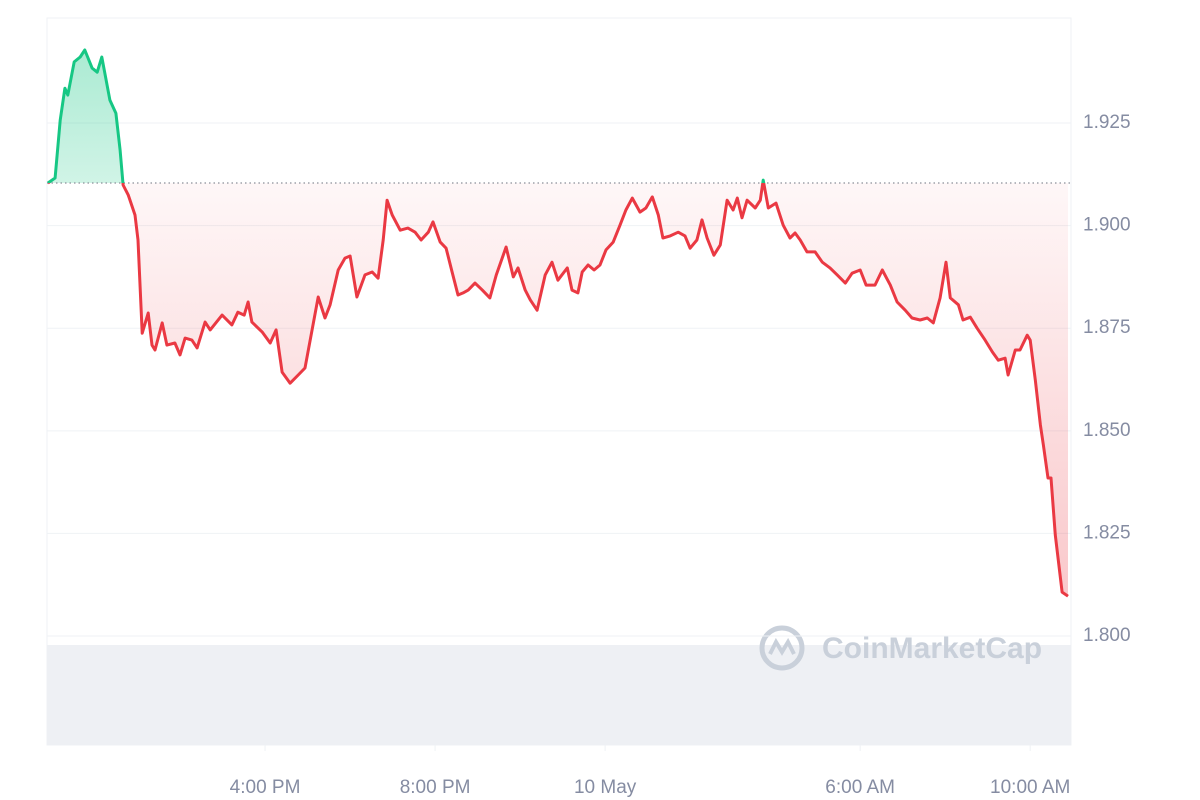 Image resolution: width=1200 pixels, height=800 pixels. I want to click on x-tick-label: 4:00 PM, so click(265, 787).